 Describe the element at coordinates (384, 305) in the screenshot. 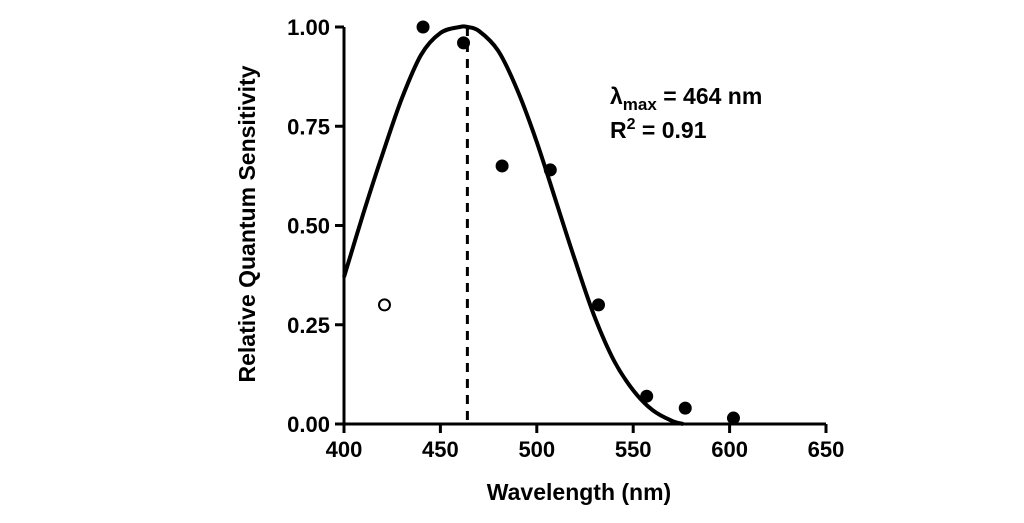

I see `data-point-open` at that location.